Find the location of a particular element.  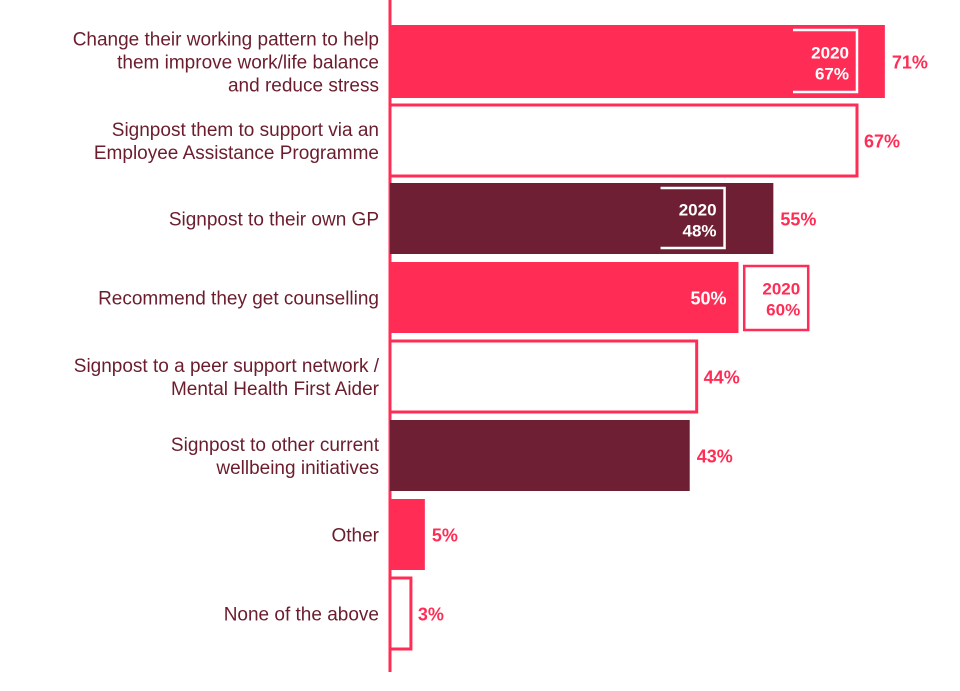

value-label: 5% is located at coordinates (445, 536).